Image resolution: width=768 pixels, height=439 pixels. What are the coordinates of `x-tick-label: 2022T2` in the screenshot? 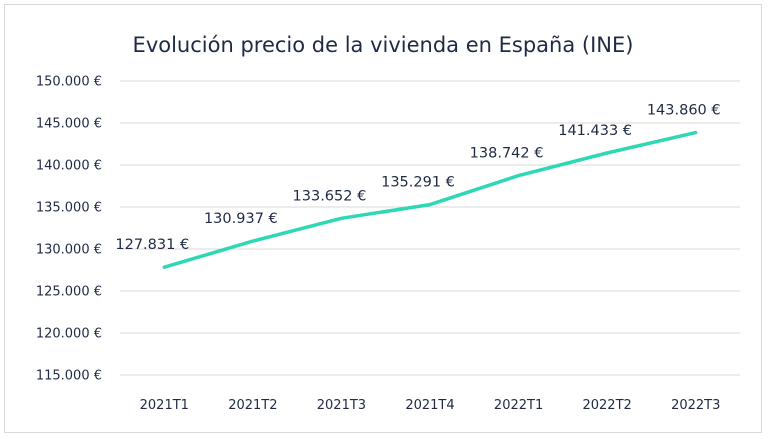 It's located at (606, 405).